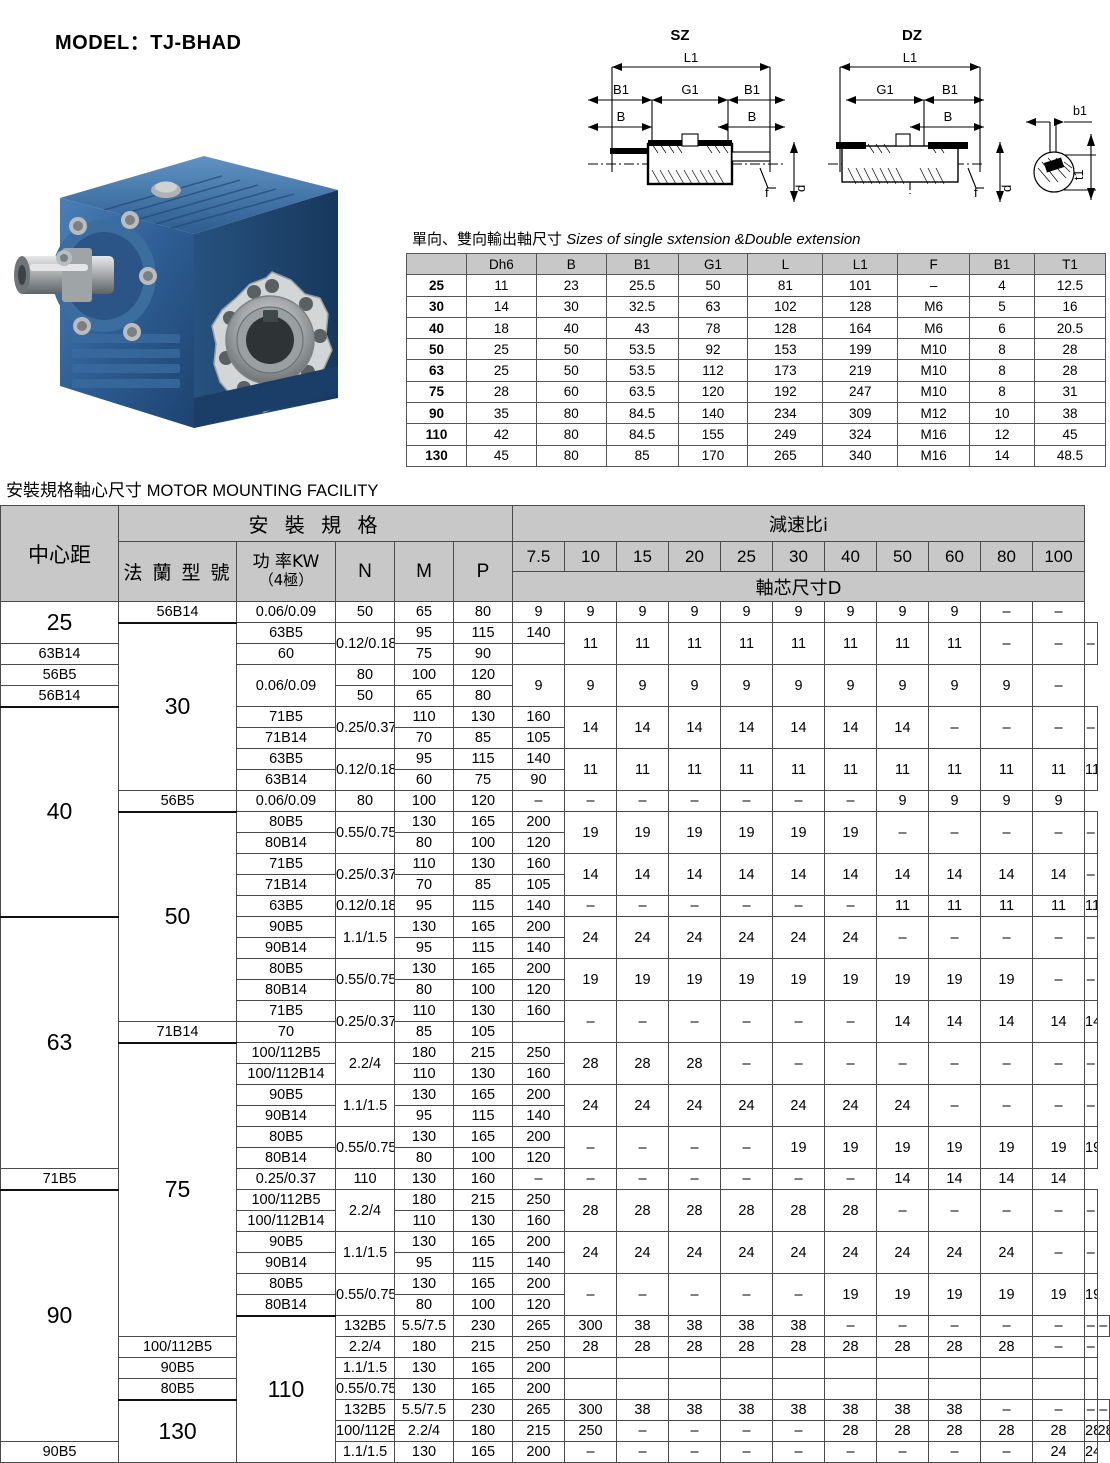 The height and width of the screenshot is (1463, 1110). Describe the element at coordinates (483, 1242) in the screenshot. I see `mounting-dimension-cell: 165` at that location.